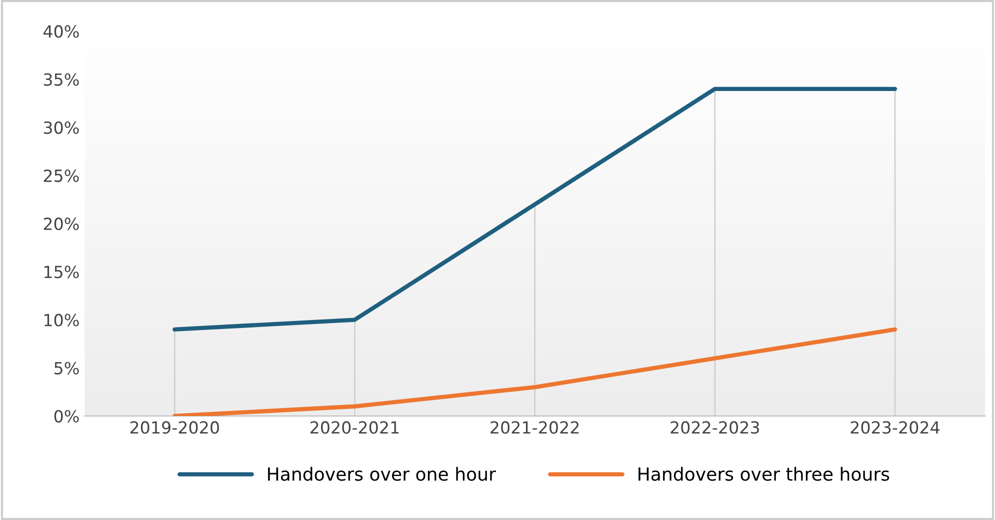 Image resolution: width=995 pixels, height=520 pixels. I want to click on x-tick-label: 2022-2023, so click(714, 427).